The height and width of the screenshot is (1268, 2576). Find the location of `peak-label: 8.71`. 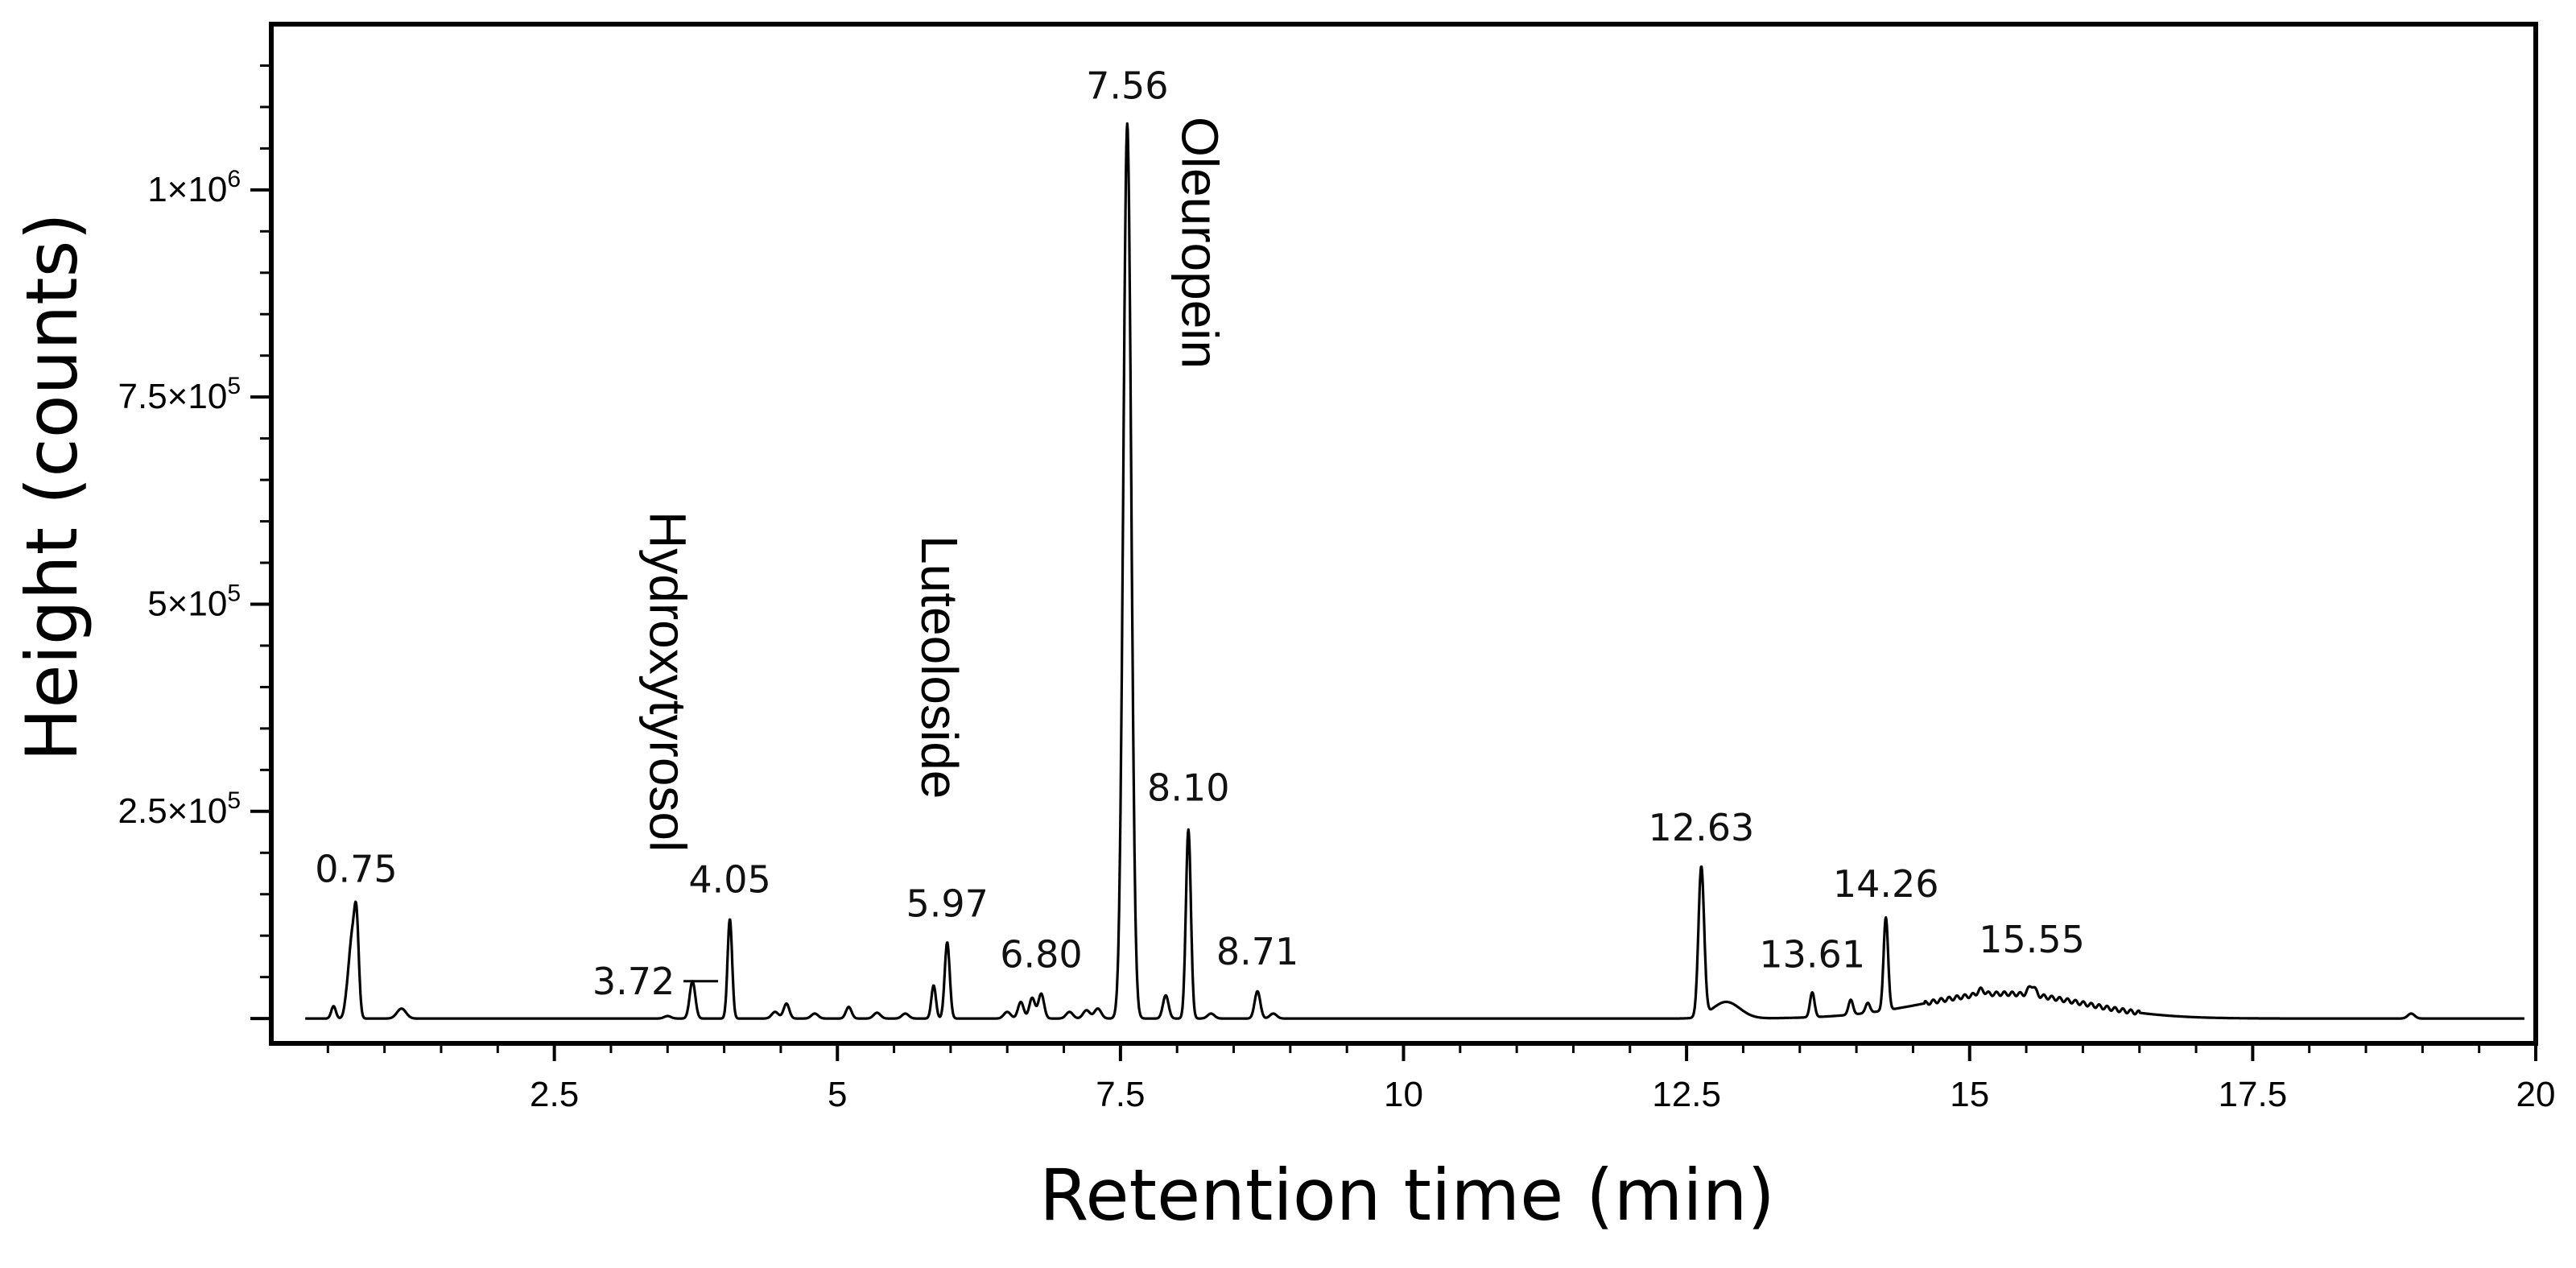

peak-label: 8.71 is located at coordinates (1257, 951).